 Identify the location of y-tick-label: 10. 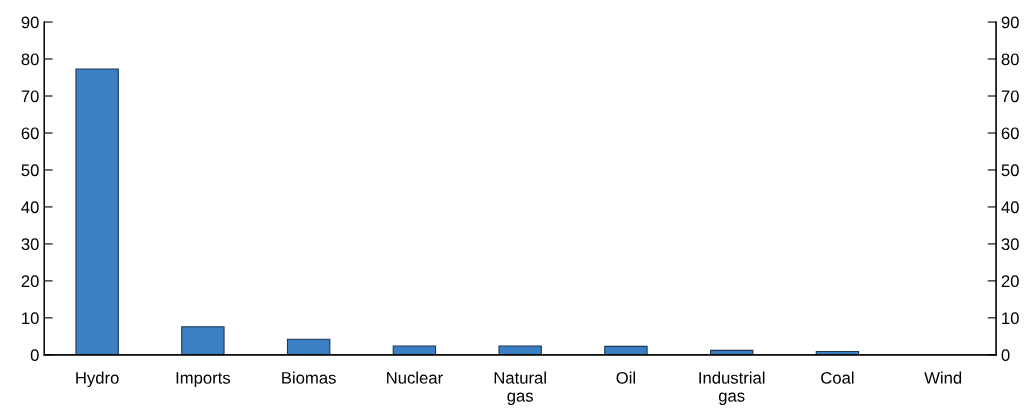
(30, 318).